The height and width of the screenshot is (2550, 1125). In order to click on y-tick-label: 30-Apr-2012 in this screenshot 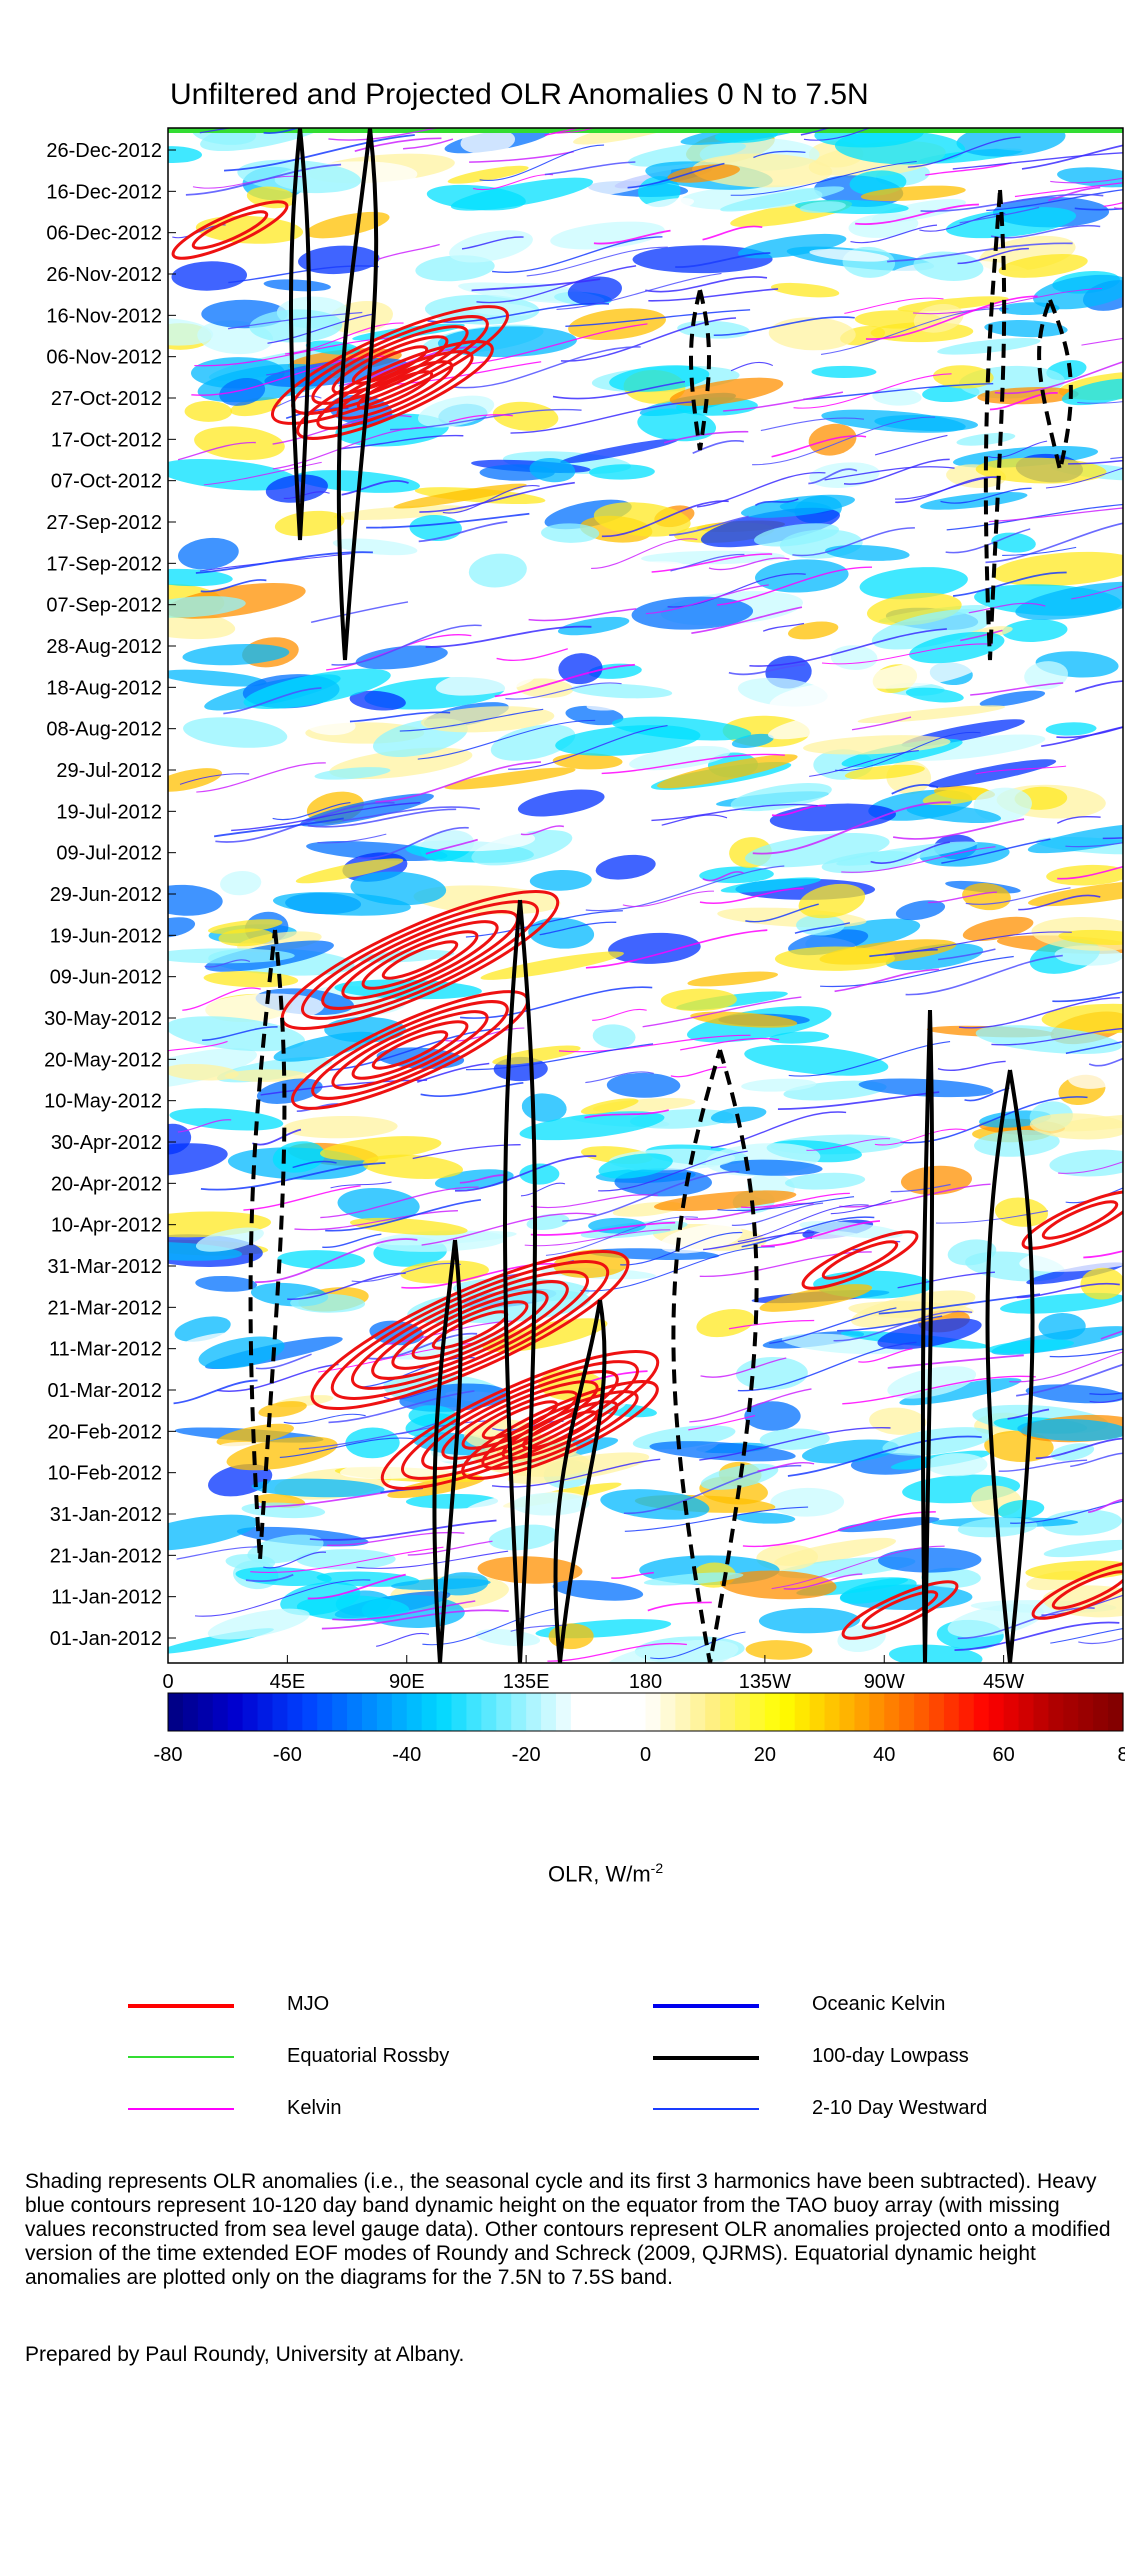, I will do `click(106, 1143)`.